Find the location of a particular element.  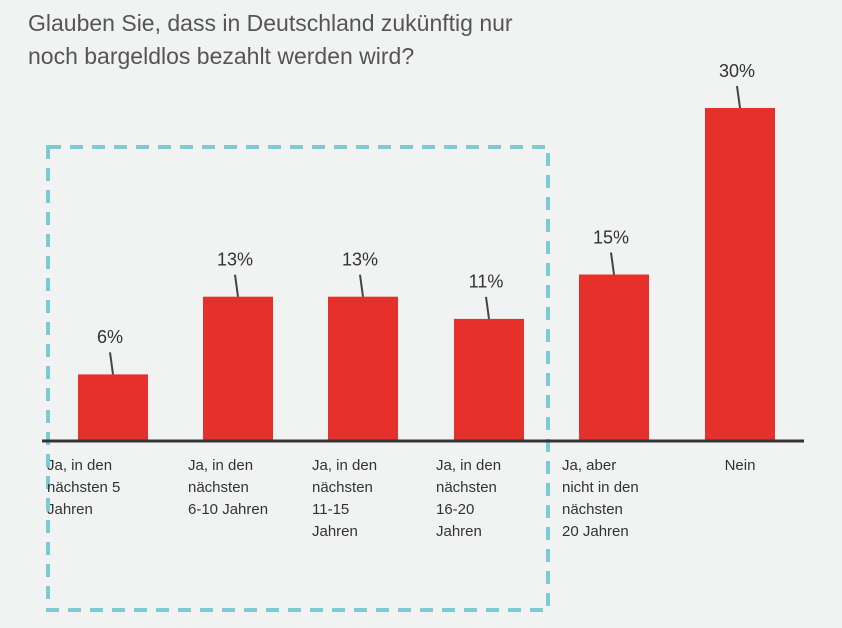

x-tick-label: Ja, aber is located at coordinates (589, 465).